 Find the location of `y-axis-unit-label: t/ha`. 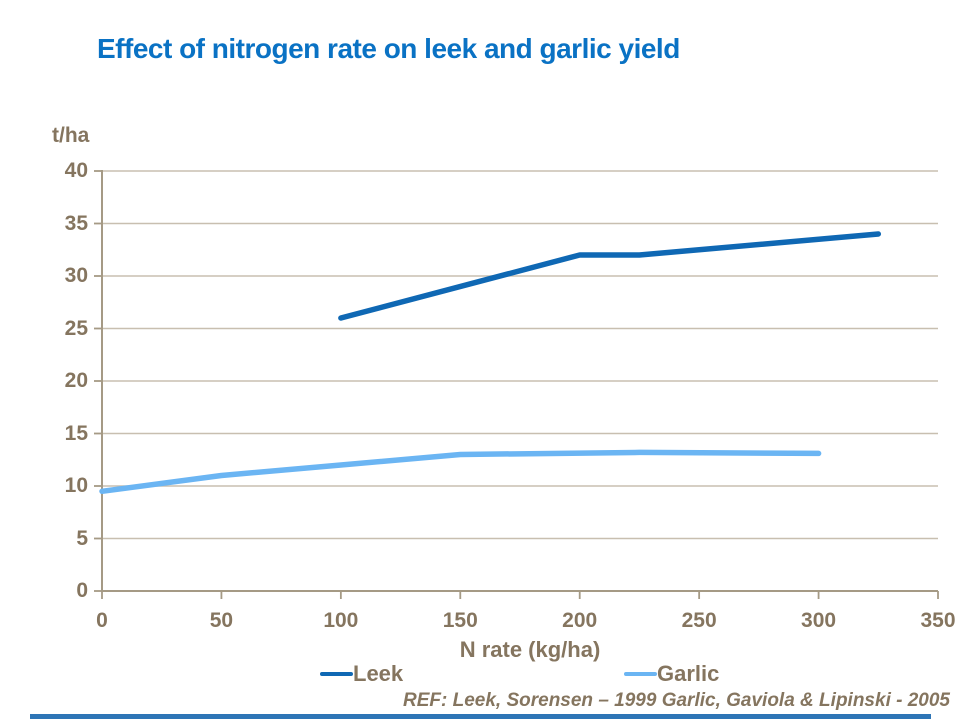

y-axis-unit-label: t/ha is located at coordinates (71, 135).